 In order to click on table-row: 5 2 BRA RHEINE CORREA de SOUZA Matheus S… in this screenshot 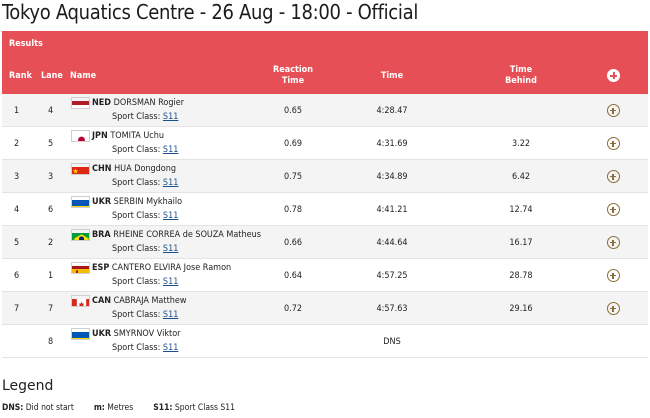, I will do `click(325, 242)`.